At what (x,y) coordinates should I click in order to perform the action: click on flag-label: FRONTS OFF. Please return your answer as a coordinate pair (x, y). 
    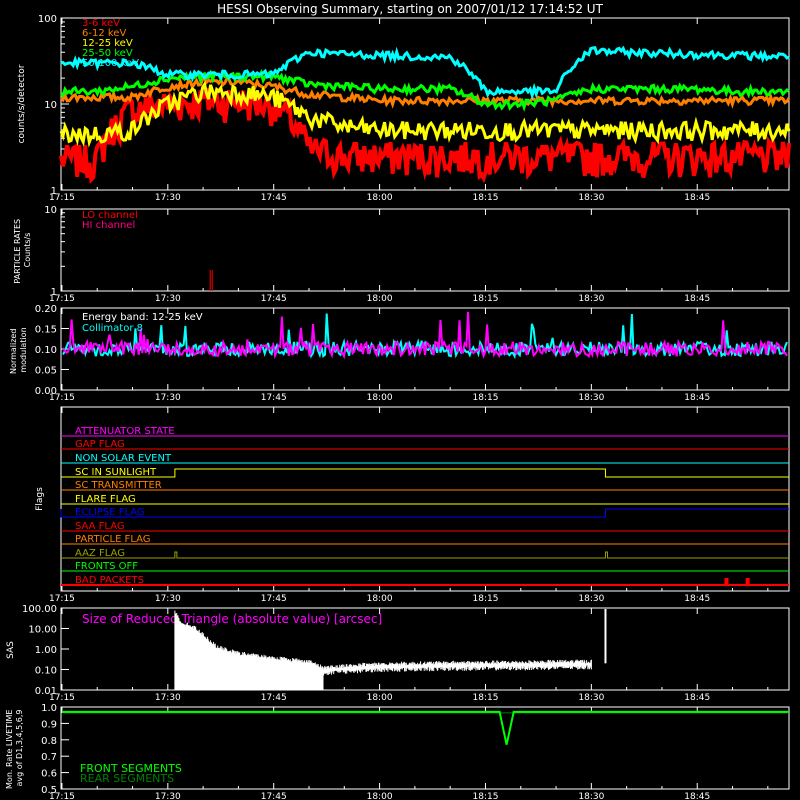
    Looking at the image, I should click on (106, 566).